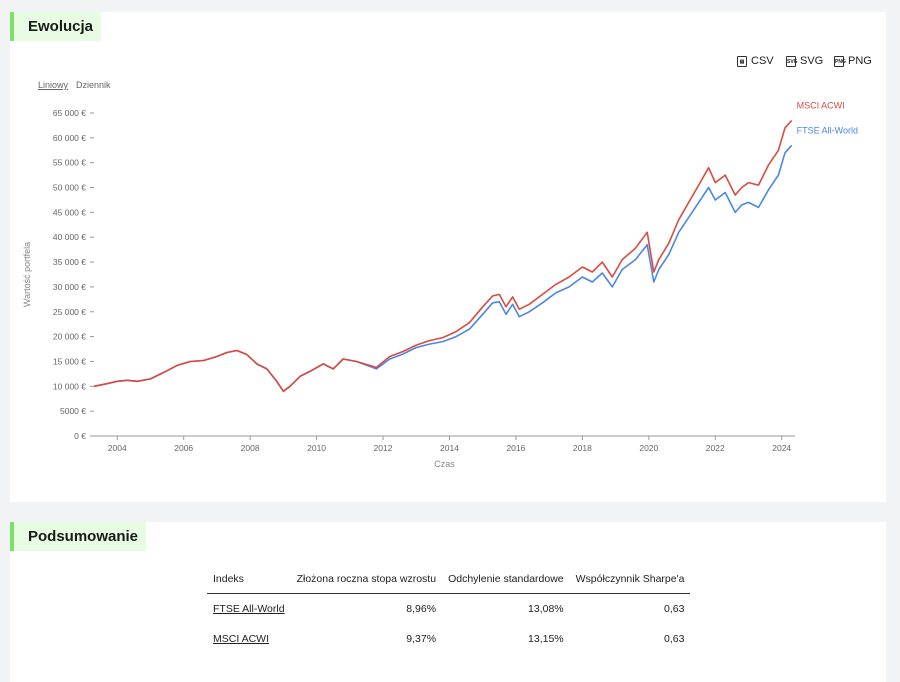 The width and height of the screenshot is (900, 682). Describe the element at coordinates (241, 639) in the screenshot. I see `row-index-link: MSCI ACWI` at that location.